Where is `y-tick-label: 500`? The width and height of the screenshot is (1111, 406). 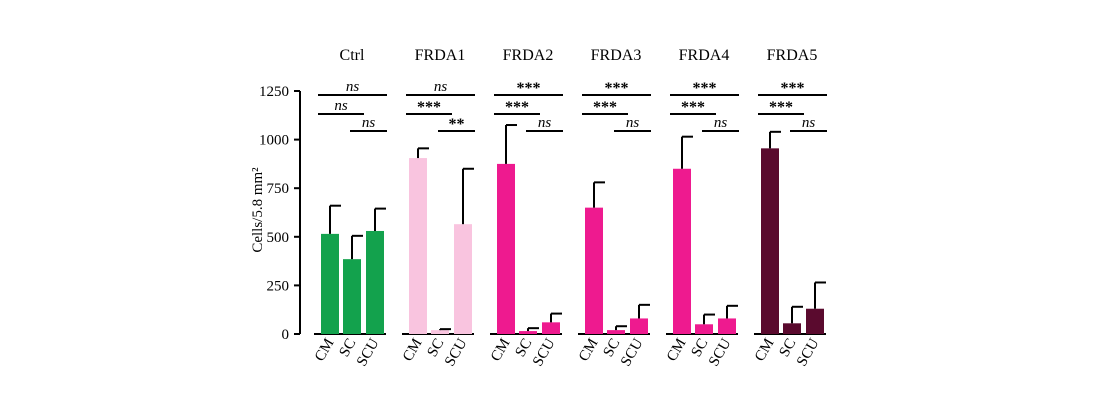
y-tick-label: 500 is located at coordinates (278, 238).